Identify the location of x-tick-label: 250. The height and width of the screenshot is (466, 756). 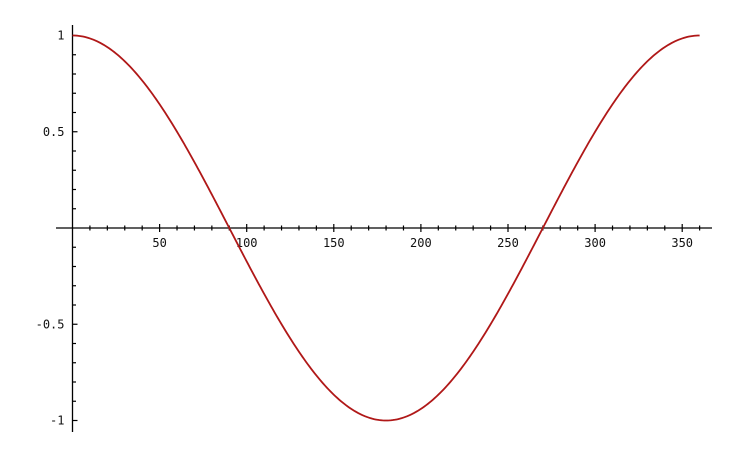
(508, 243).